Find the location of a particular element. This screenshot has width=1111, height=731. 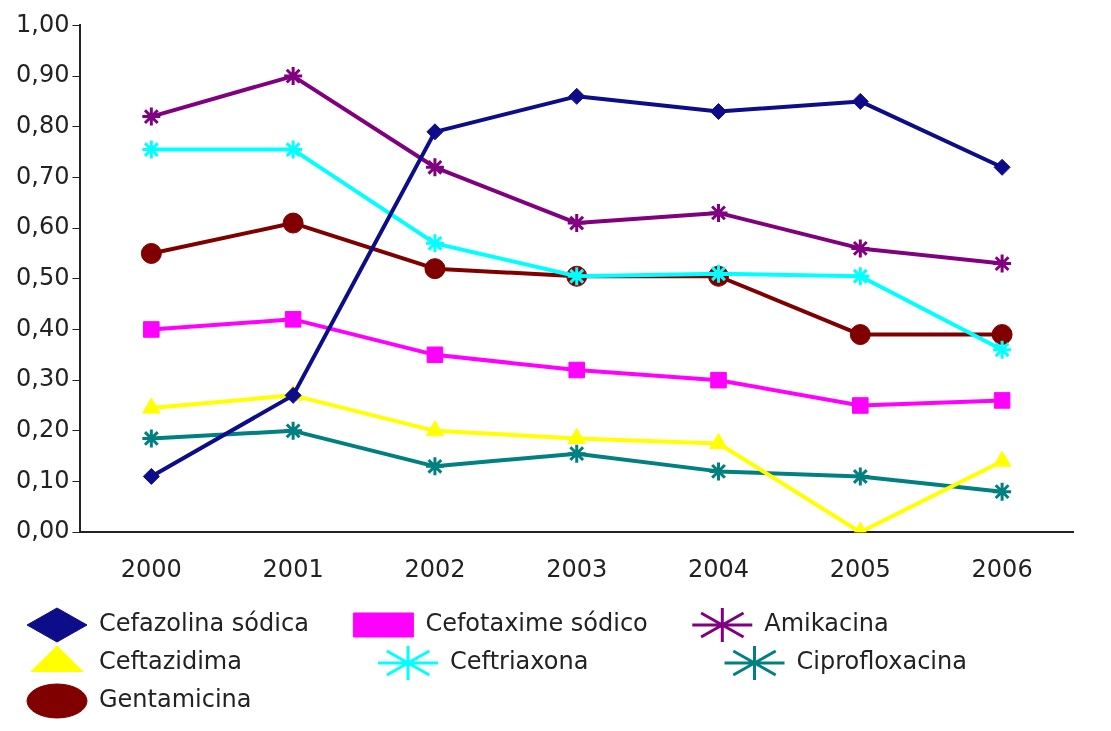

y-tick-label: 0,40 is located at coordinates (43, 327).